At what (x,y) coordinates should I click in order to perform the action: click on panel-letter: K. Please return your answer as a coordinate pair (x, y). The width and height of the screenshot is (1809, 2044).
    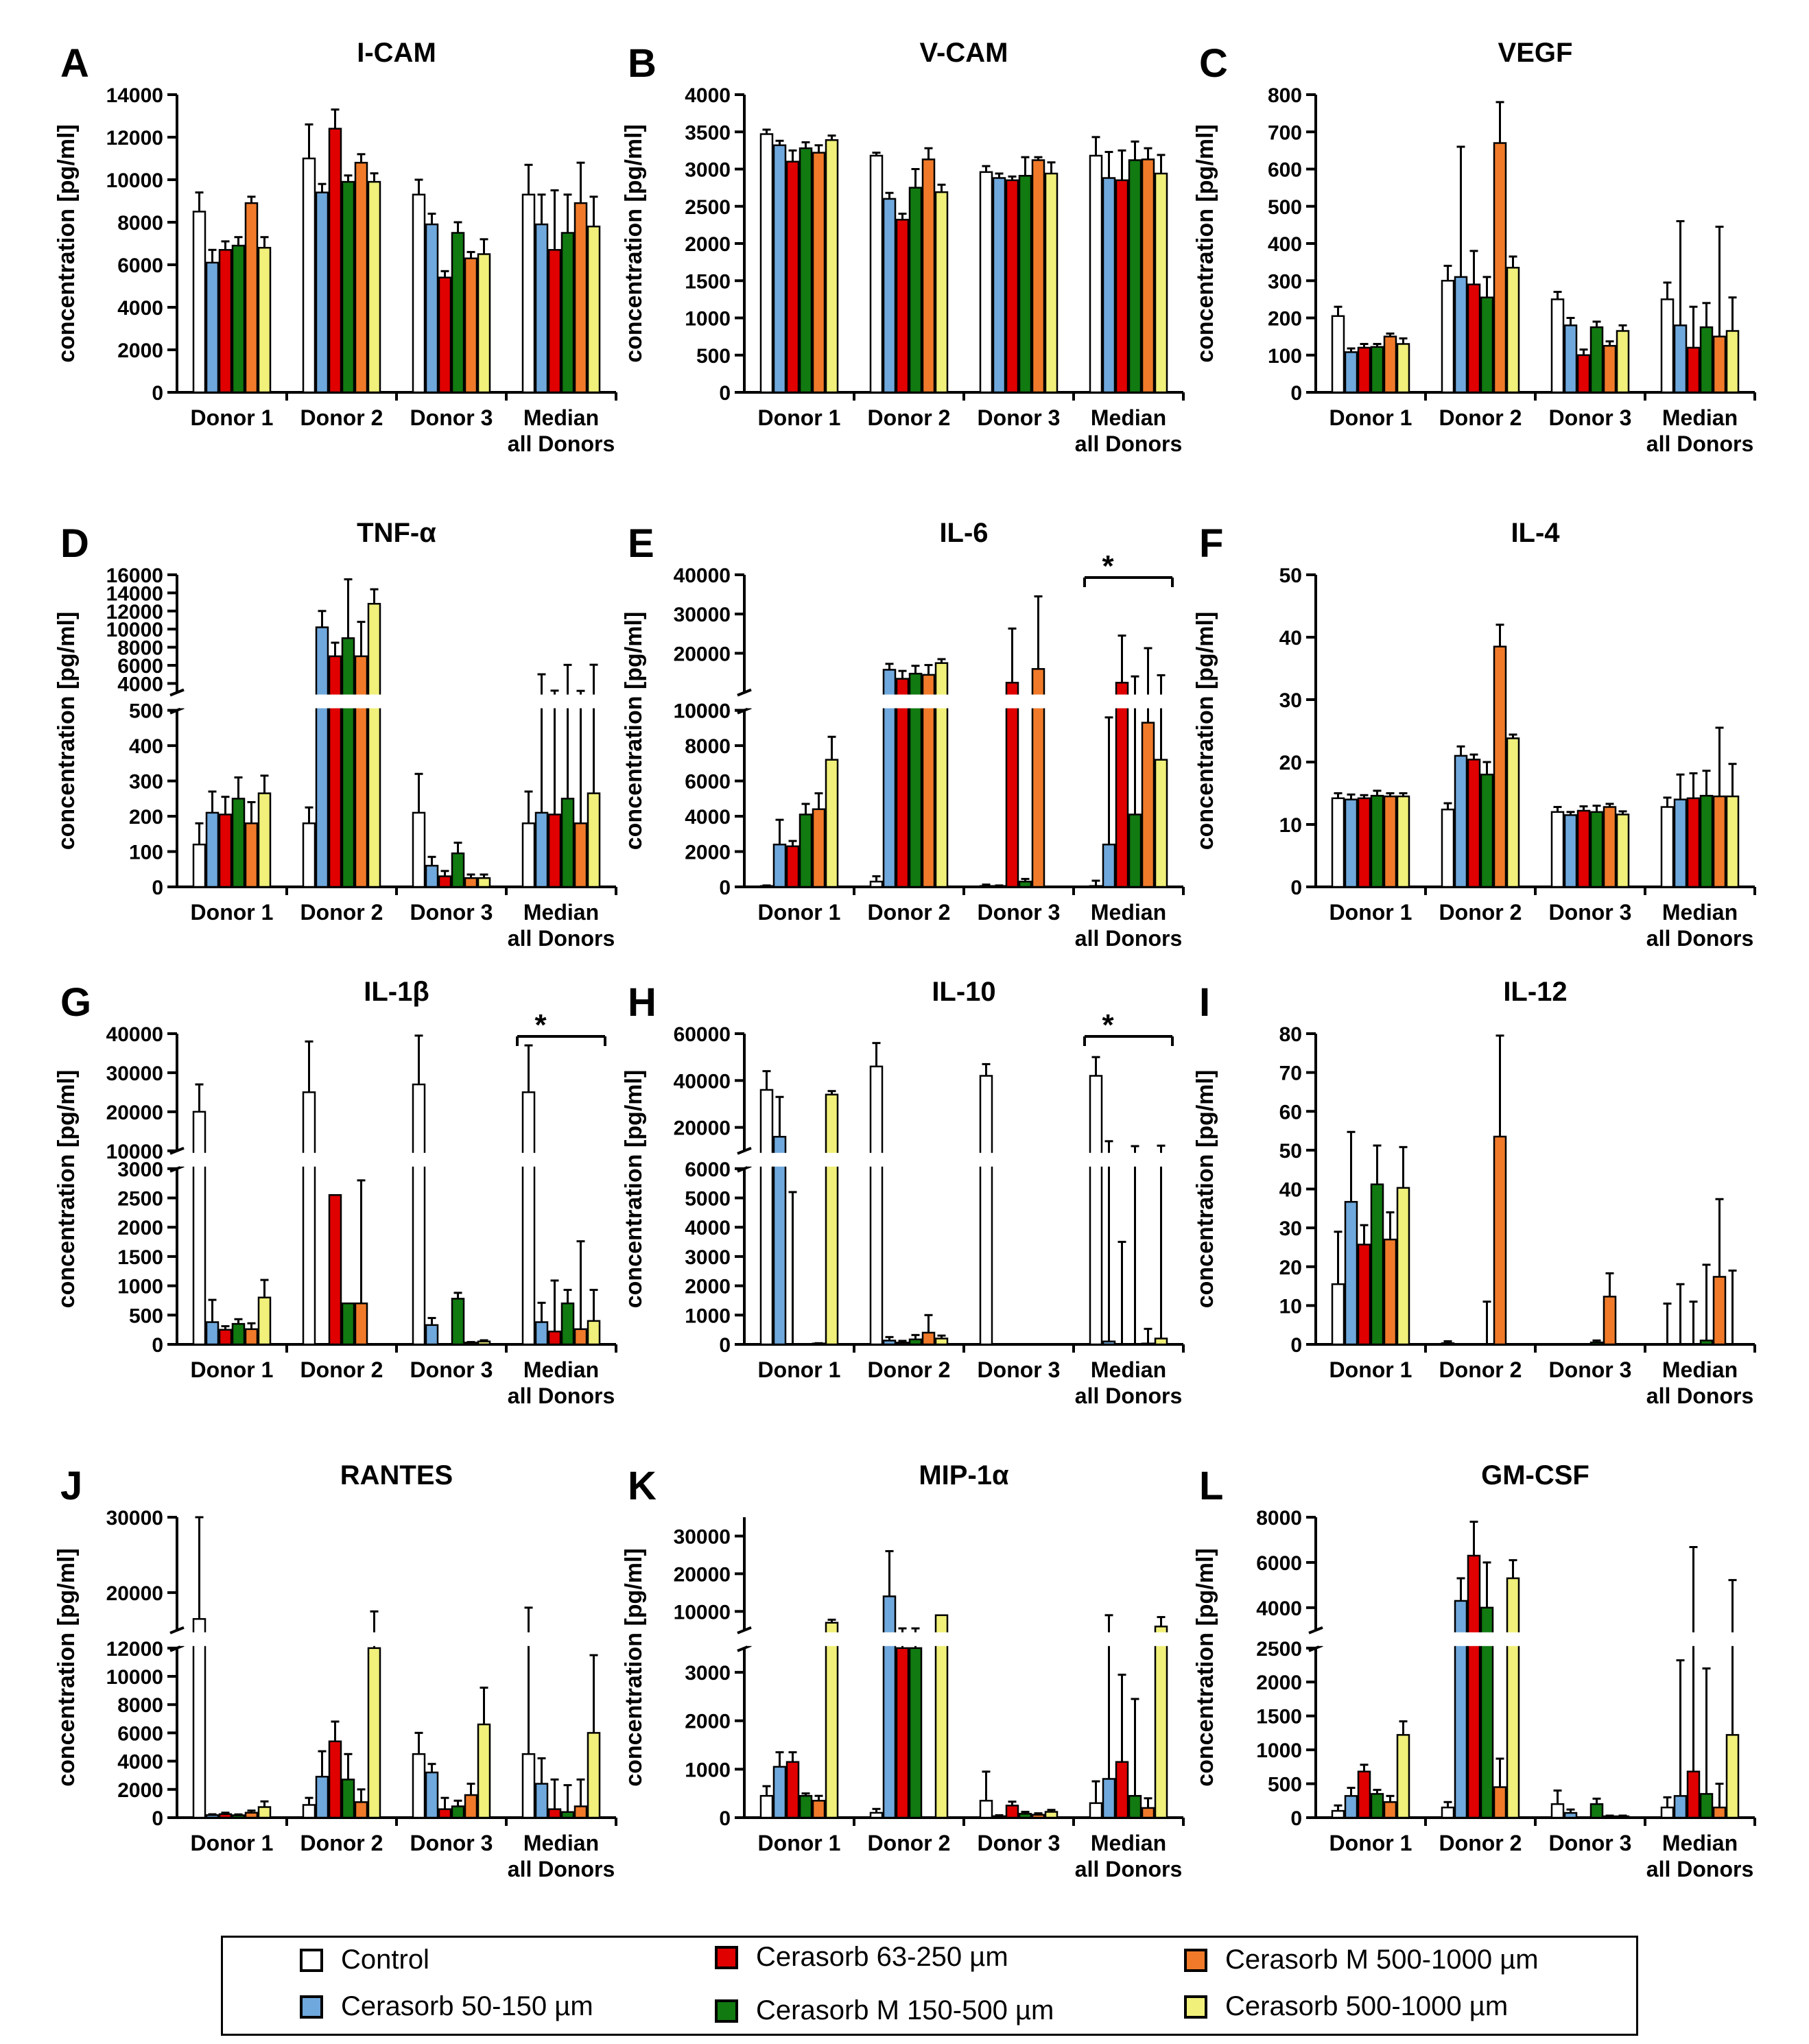
    Looking at the image, I should click on (642, 1486).